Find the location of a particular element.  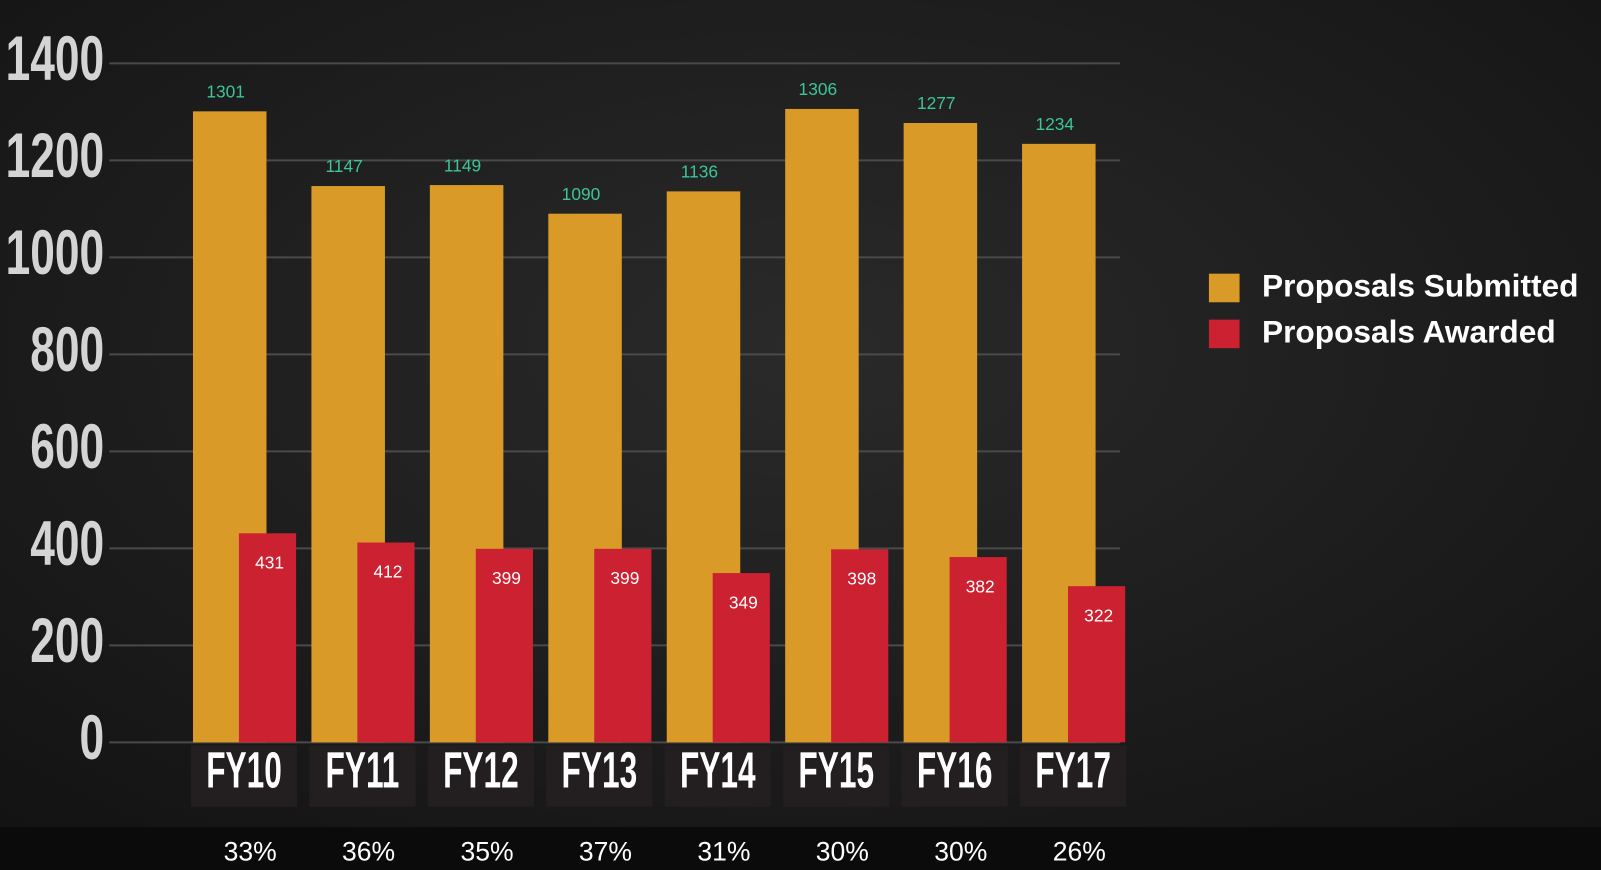

value-label: 1306 is located at coordinates (818, 89).